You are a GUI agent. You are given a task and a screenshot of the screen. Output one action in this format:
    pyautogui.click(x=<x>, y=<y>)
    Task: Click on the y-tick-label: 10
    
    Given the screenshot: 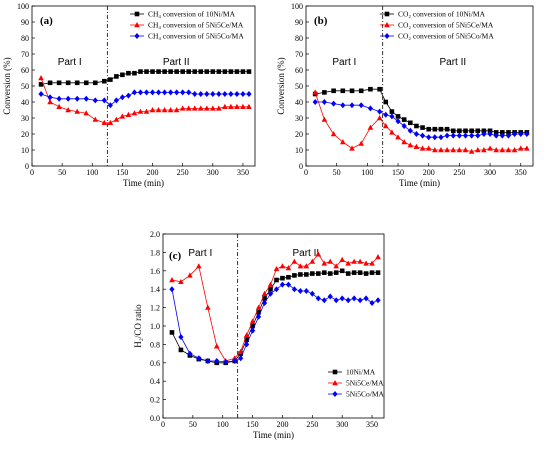 What is the action you would take?
    pyautogui.click(x=299, y=150)
    